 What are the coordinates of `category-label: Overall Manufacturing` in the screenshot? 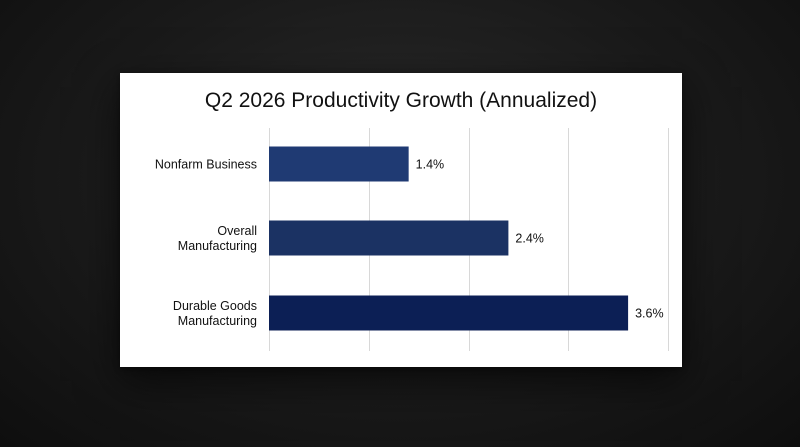 It's located at (217, 238).